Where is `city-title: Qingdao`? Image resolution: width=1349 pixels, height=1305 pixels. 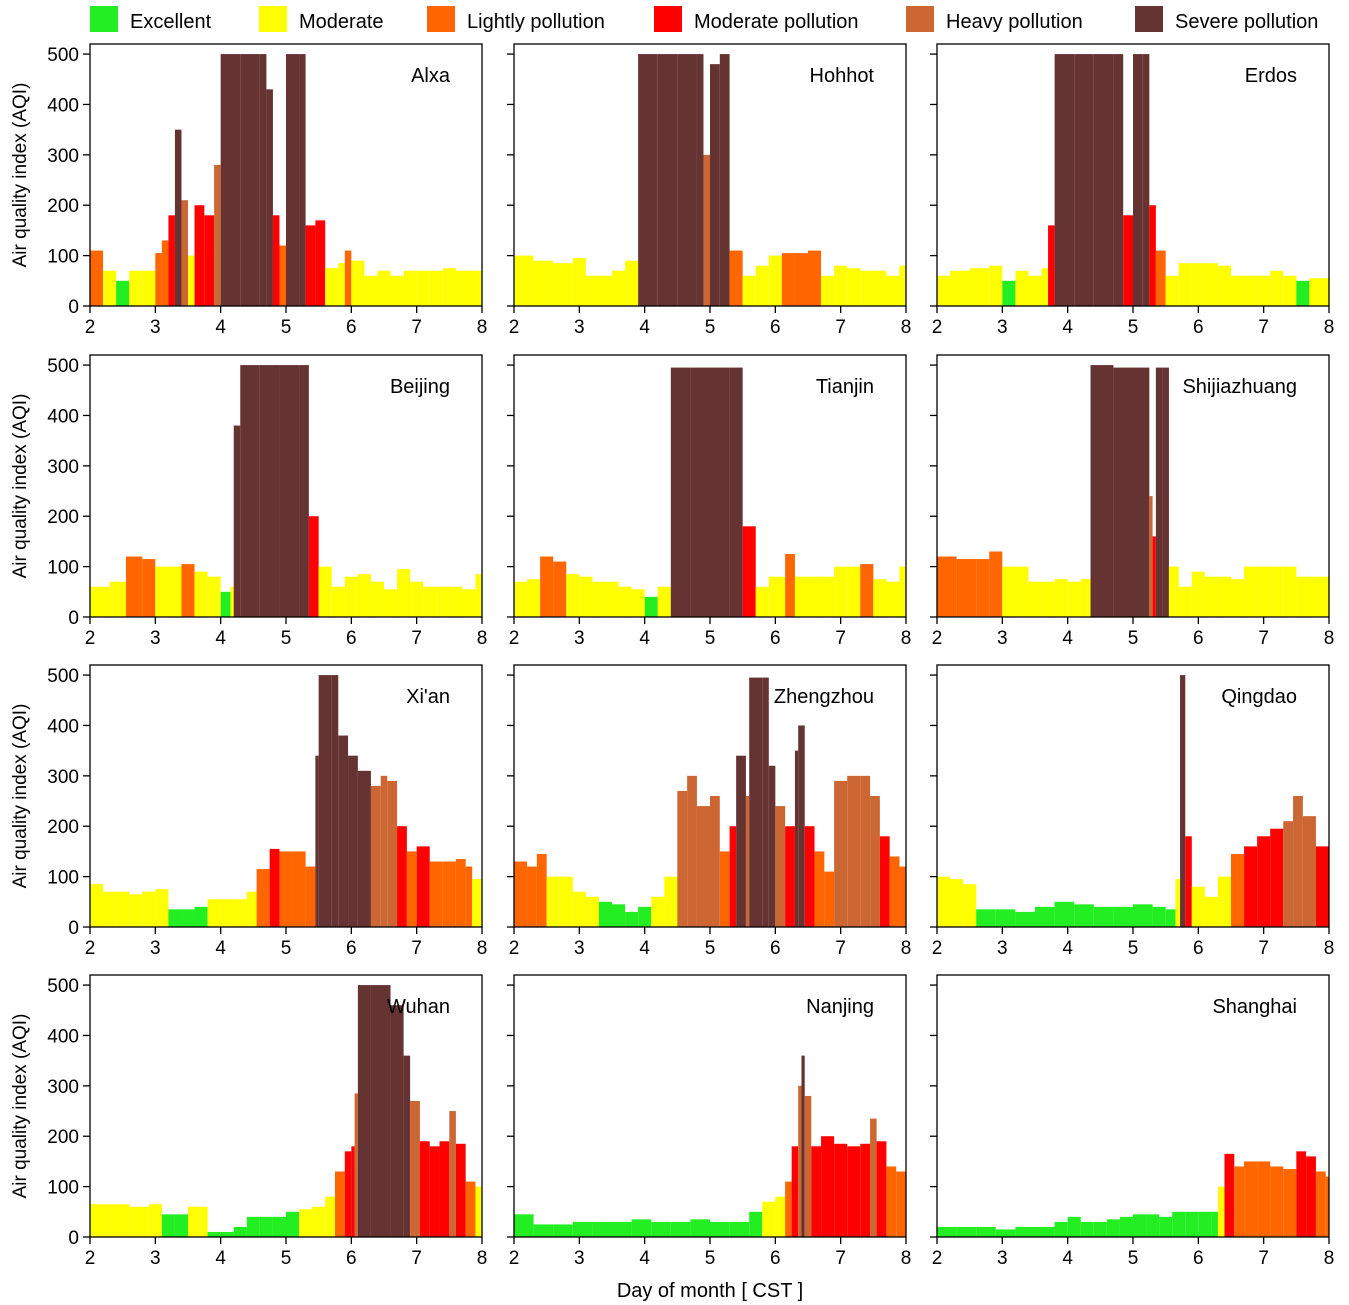 city-title: Qingdao is located at coordinates (1259, 697).